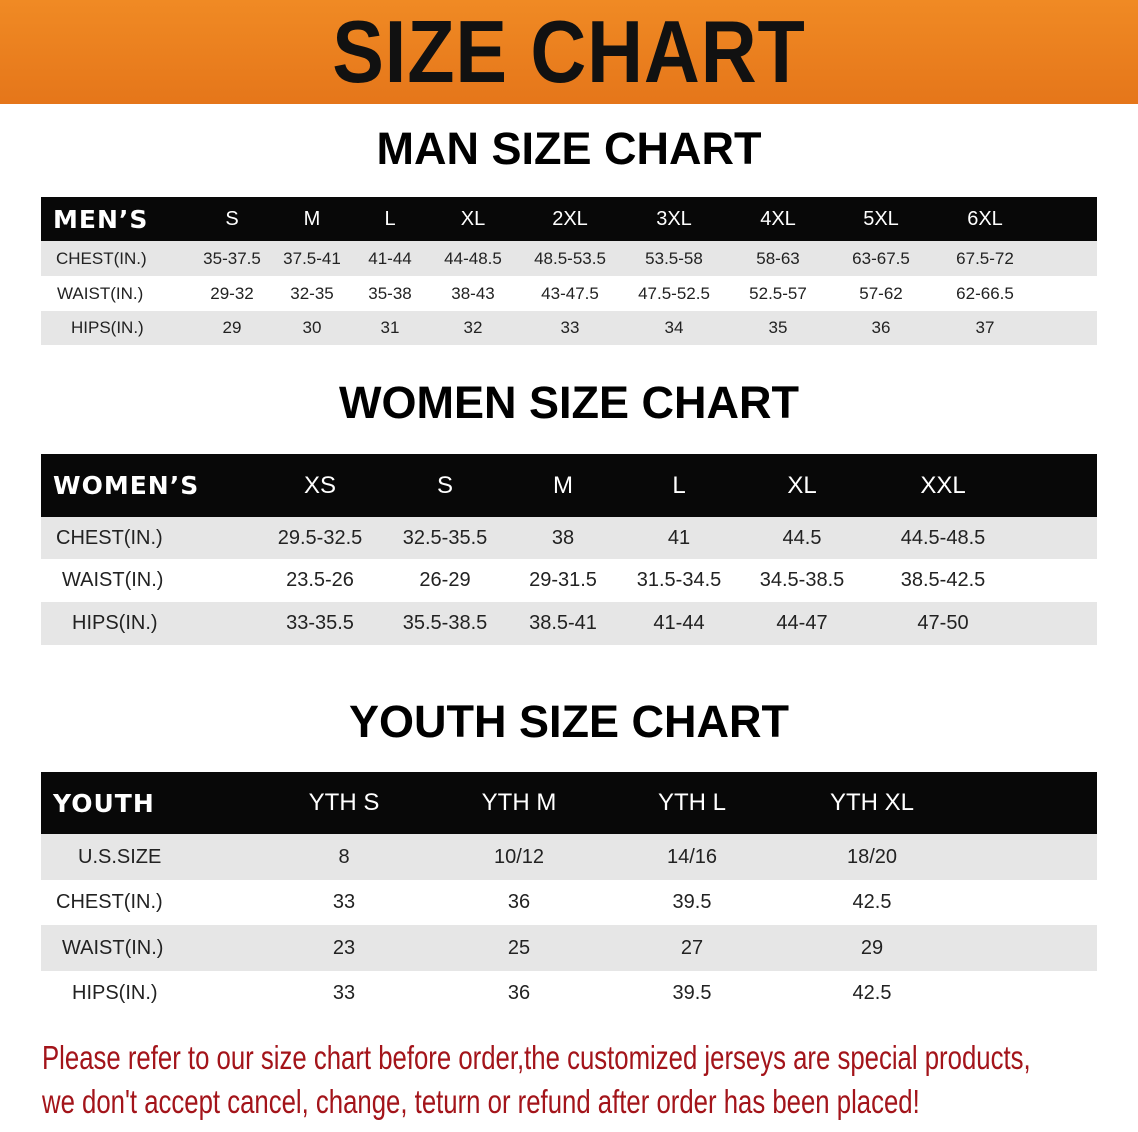  What do you see at coordinates (390, 293) in the screenshot?
I see `measurement-cell: 35-38` at bounding box center [390, 293].